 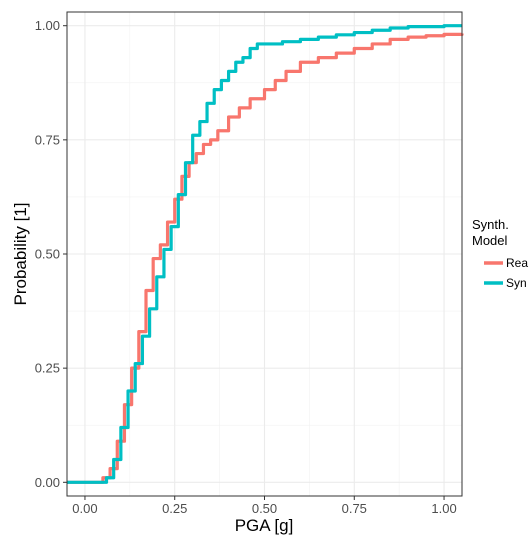 I want to click on y-axis-title: Probability [1], so click(x=20, y=254).